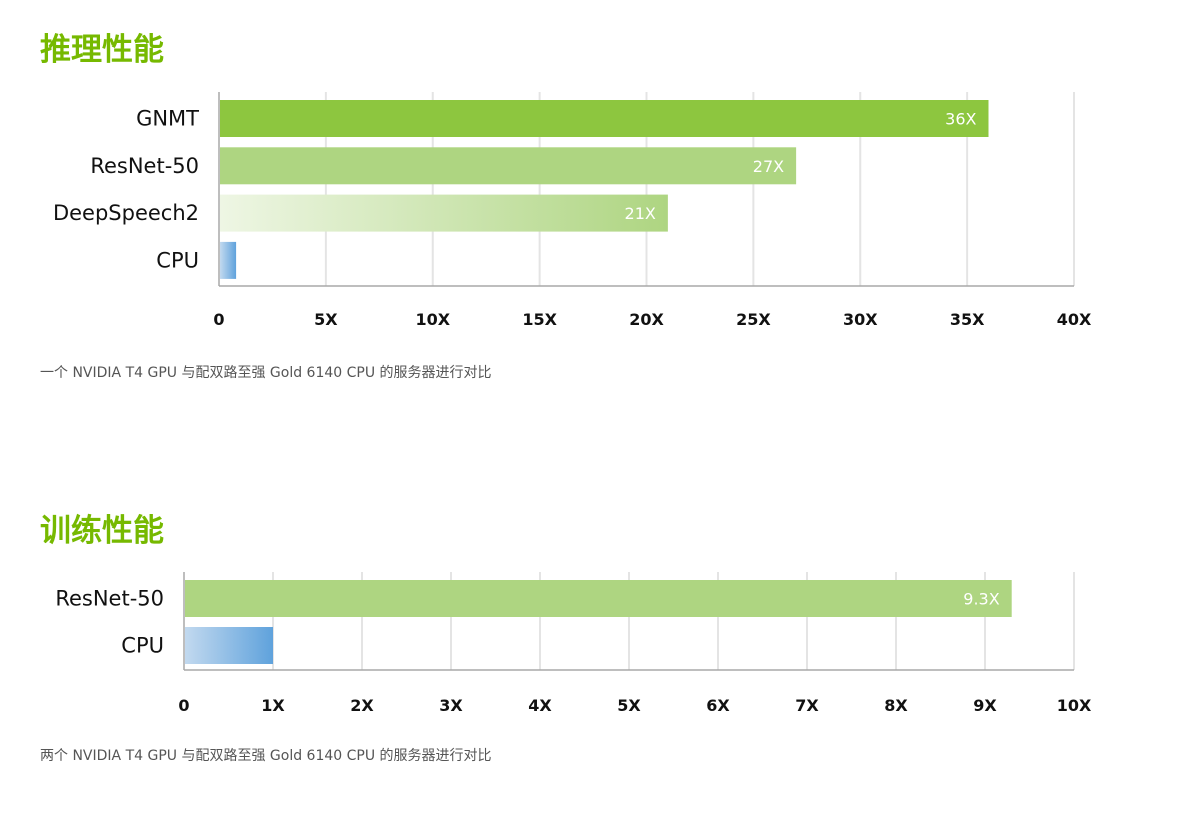 Image resolution: width=1199 pixels, height=818 pixels. I want to click on training-tick-label: 4X, so click(540, 705).